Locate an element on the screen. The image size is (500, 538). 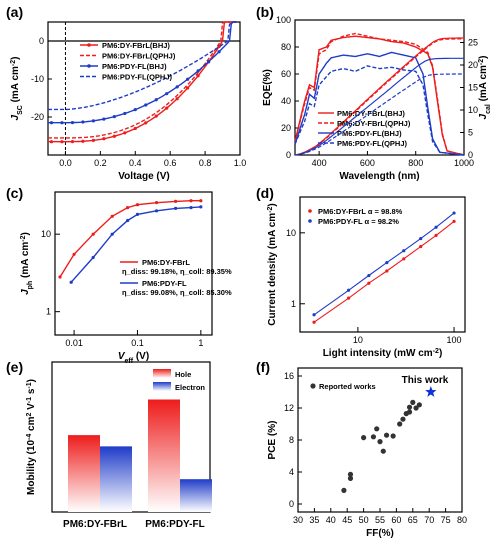
b-ytick-label: 60 is located at coordinates (286, 74).